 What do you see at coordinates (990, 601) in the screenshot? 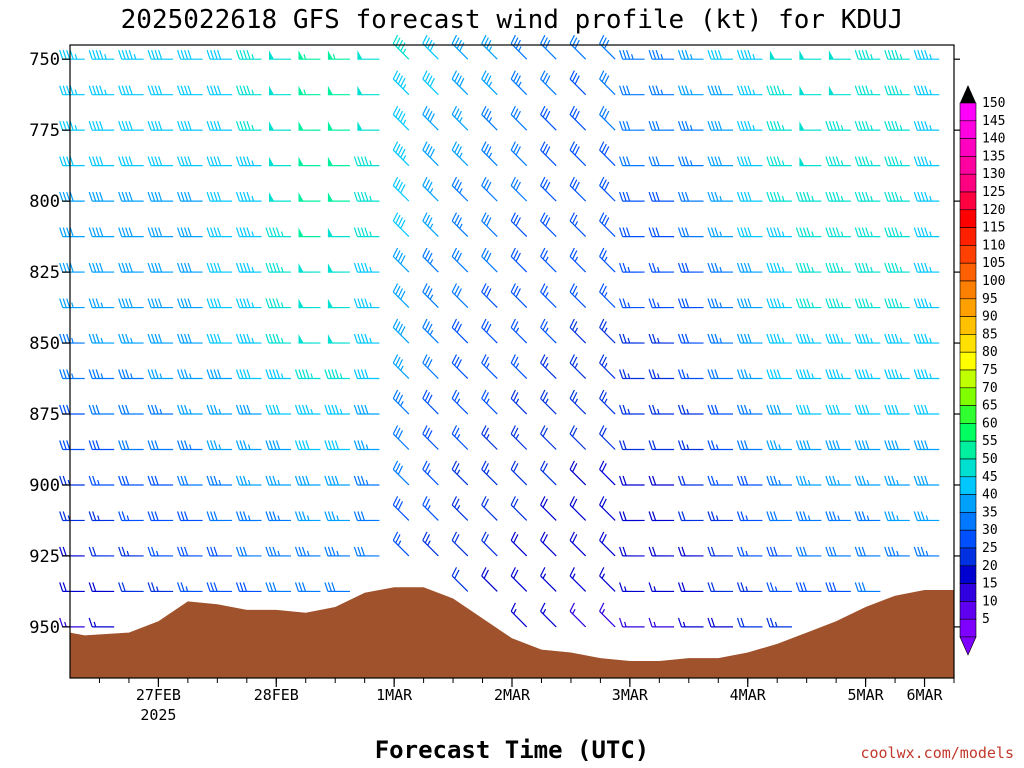
I see `colorbar-label: 10` at bounding box center [990, 601].